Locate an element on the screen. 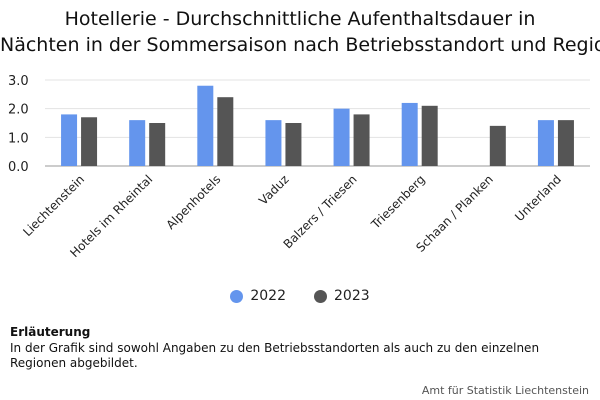 This screenshot has height=400, width=600. x-tick-label: Unterland is located at coordinates (538, 198).